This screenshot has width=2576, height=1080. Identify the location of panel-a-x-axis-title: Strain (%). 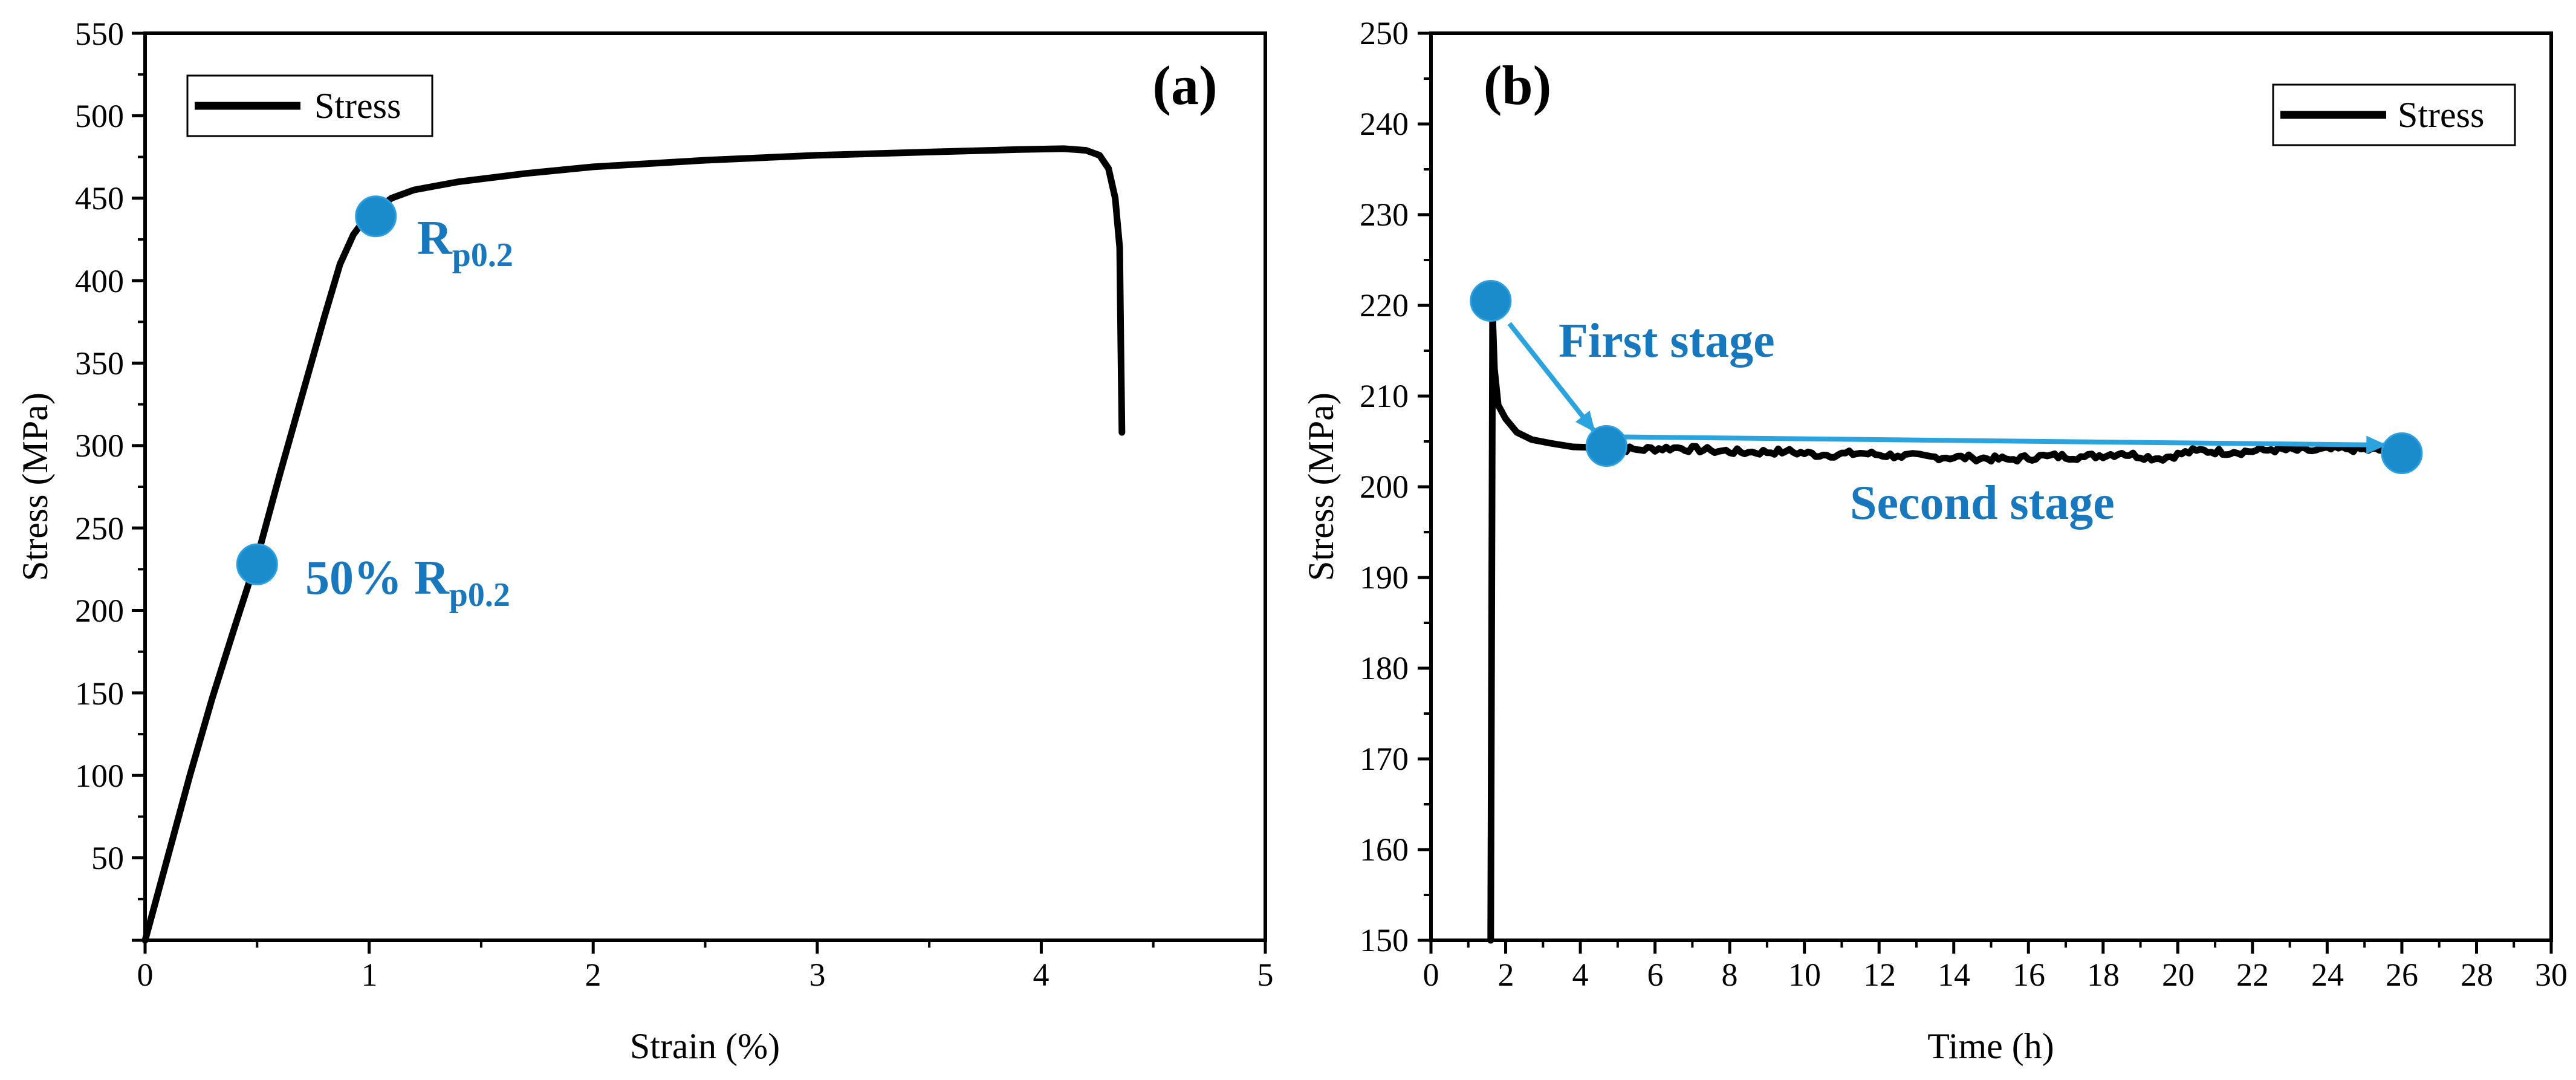
(705, 1046).